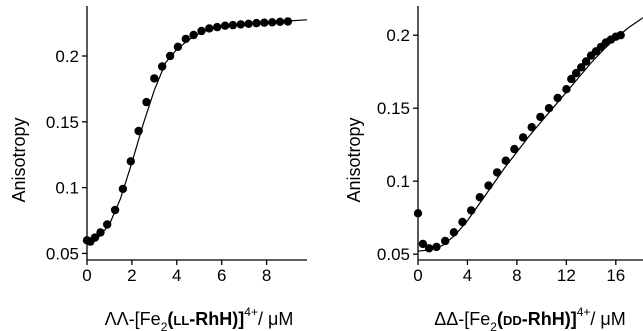  Describe the element at coordinates (398, 181) in the screenshot. I see `right-ytick-label: 0.1` at that location.